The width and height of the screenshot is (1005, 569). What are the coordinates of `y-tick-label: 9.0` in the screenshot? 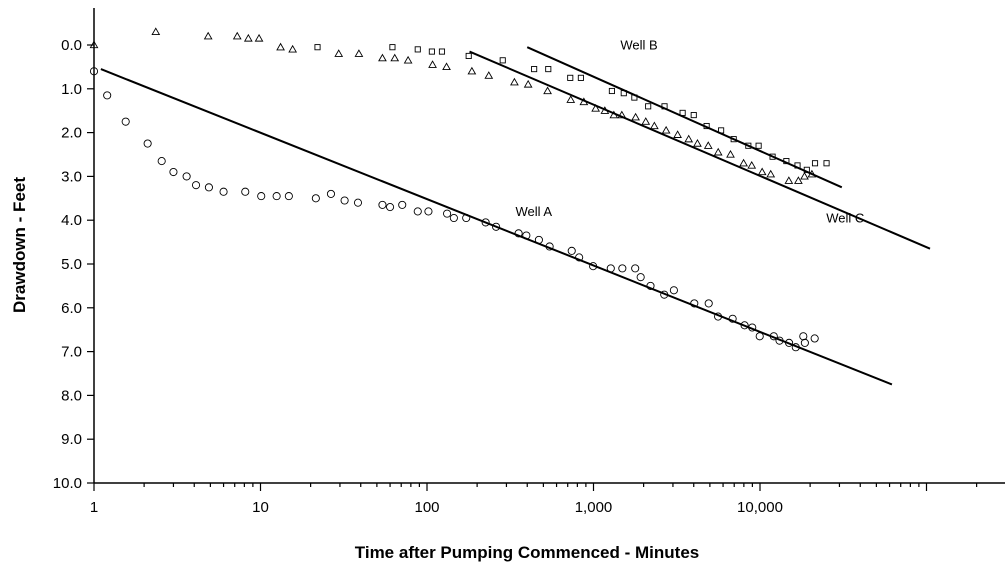 It's located at (71, 439).